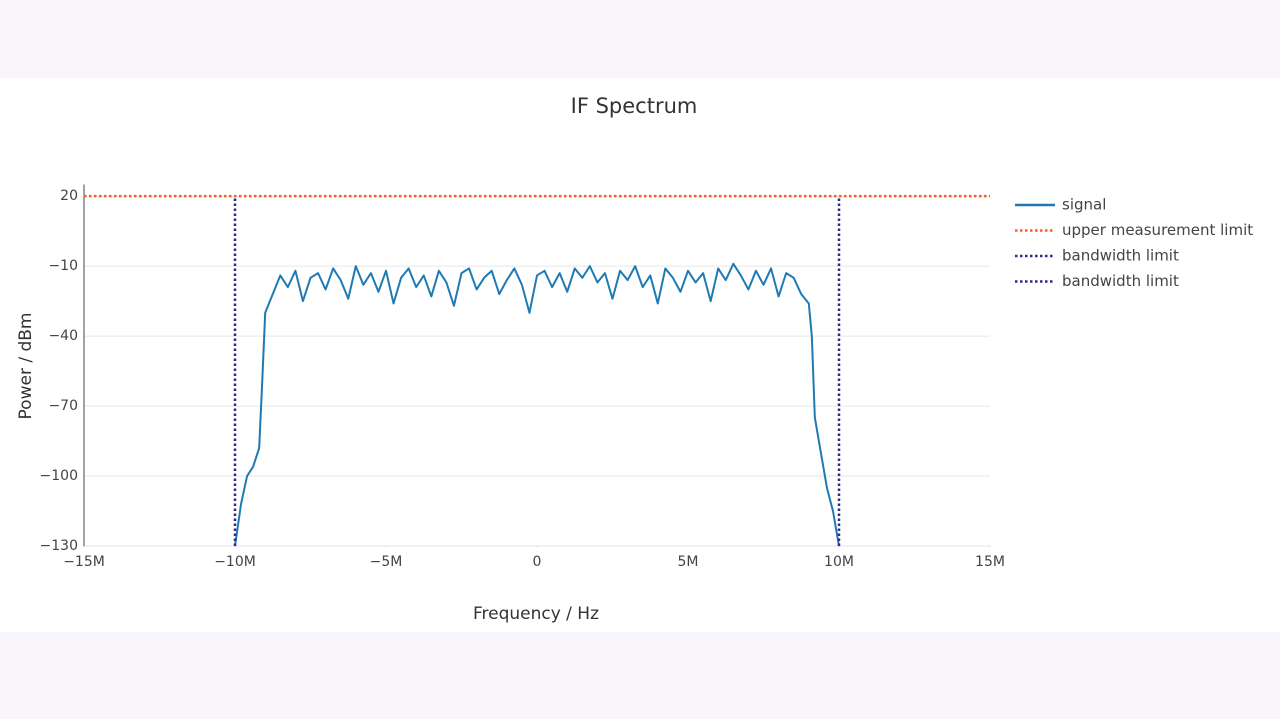 The height and width of the screenshot is (719, 1280). I want to click on x-tick-label: 10M, so click(839, 562).